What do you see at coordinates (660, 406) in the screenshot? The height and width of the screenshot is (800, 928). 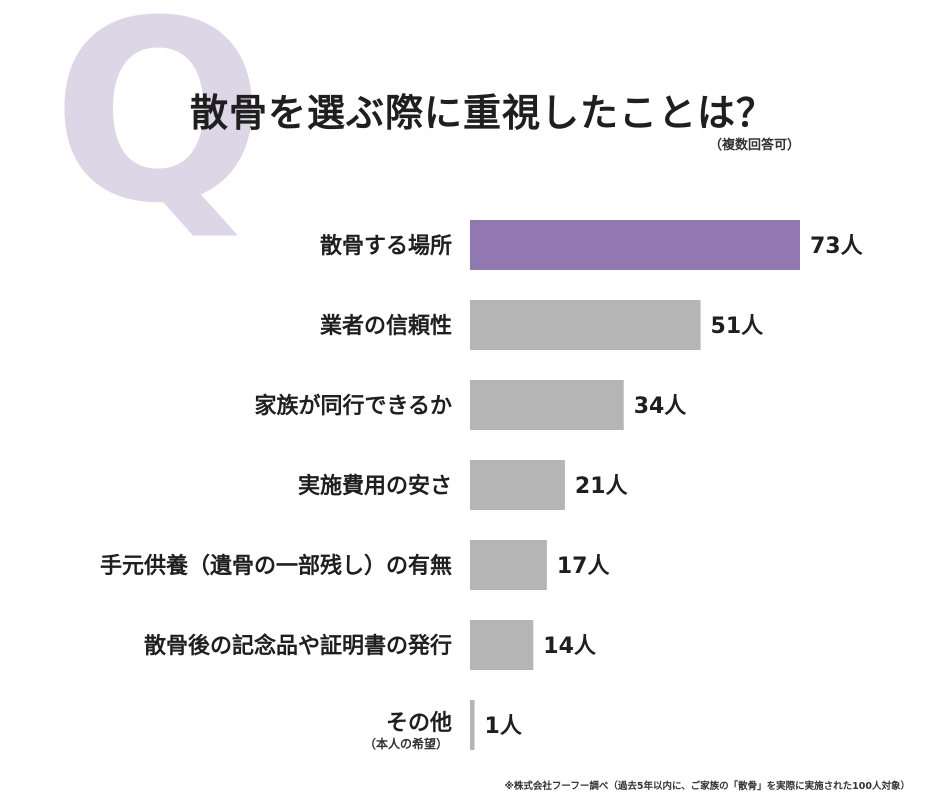 I see `value-label-2: 34人` at bounding box center [660, 406].